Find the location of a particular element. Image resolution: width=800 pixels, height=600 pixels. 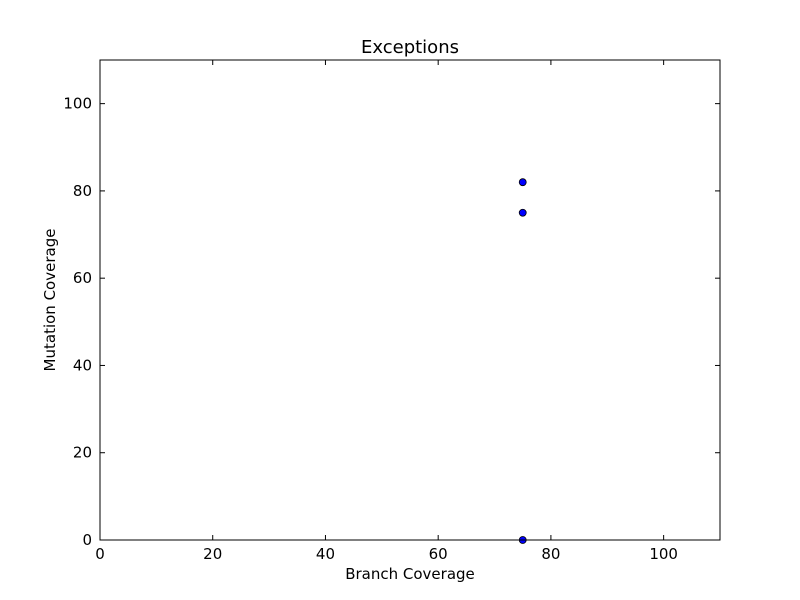

y-tick-label: 80 is located at coordinates (82, 191).